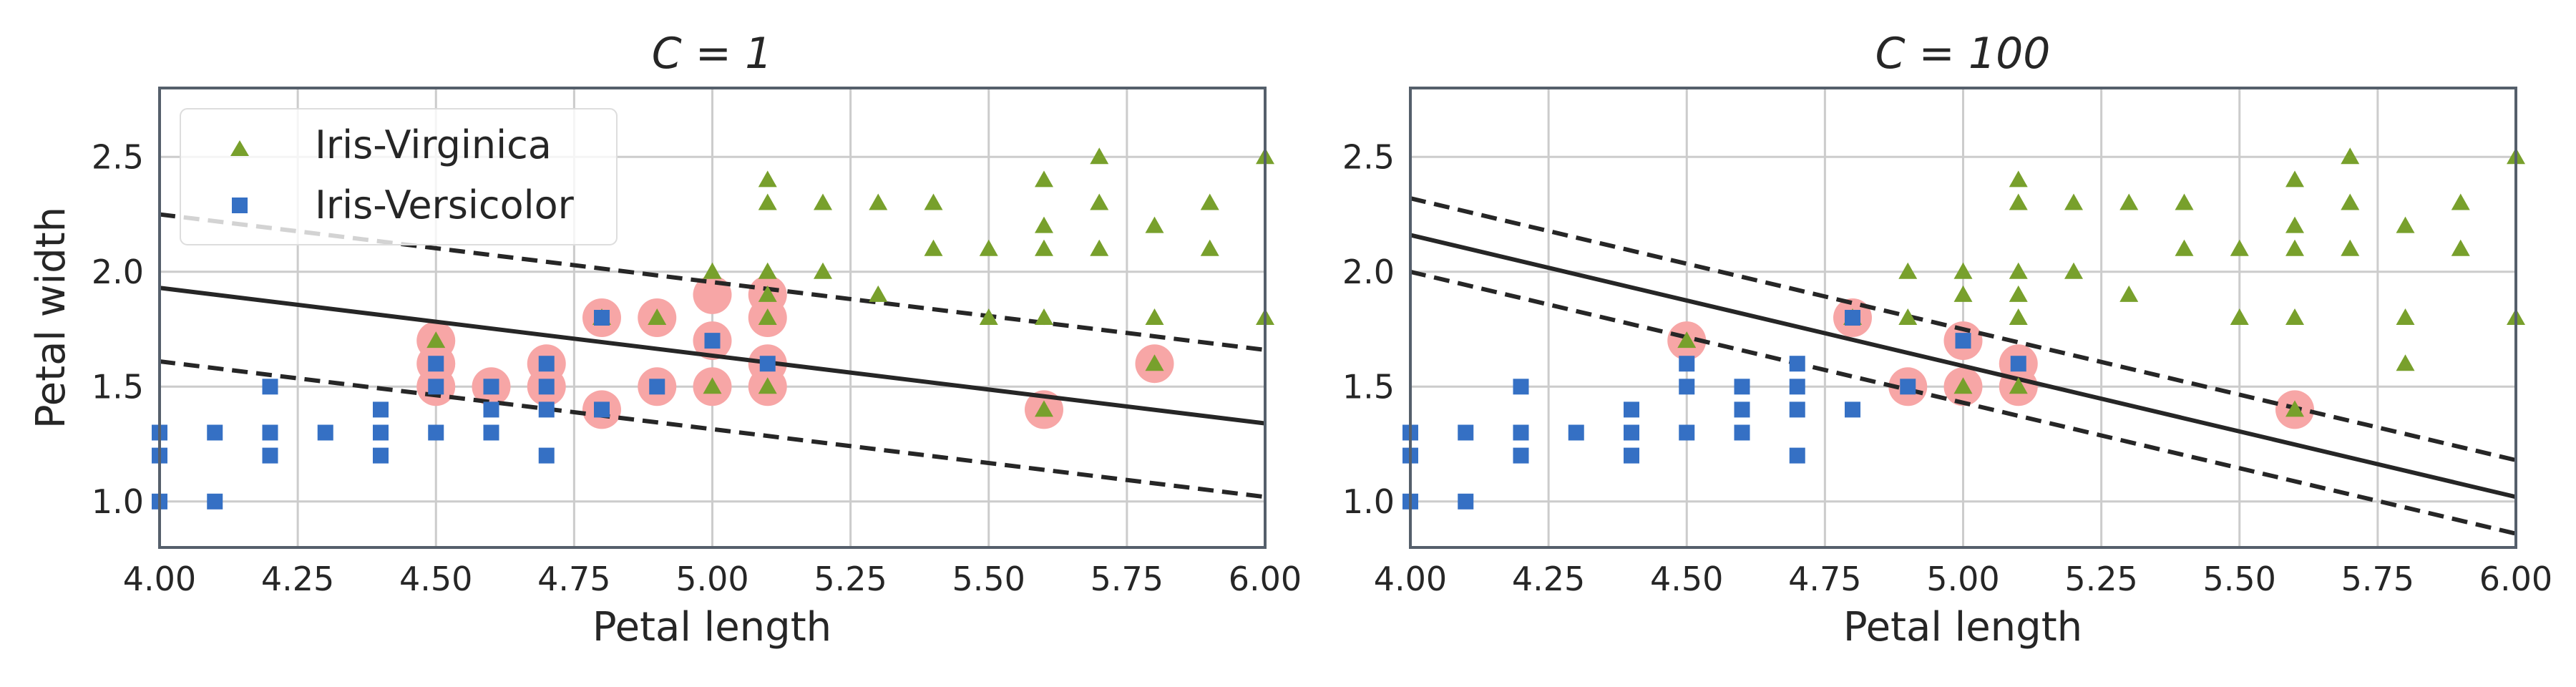 This screenshot has width=2576, height=687. Describe the element at coordinates (1127, 579) in the screenshot. I see `x-tick-label: 5.75` at that location.